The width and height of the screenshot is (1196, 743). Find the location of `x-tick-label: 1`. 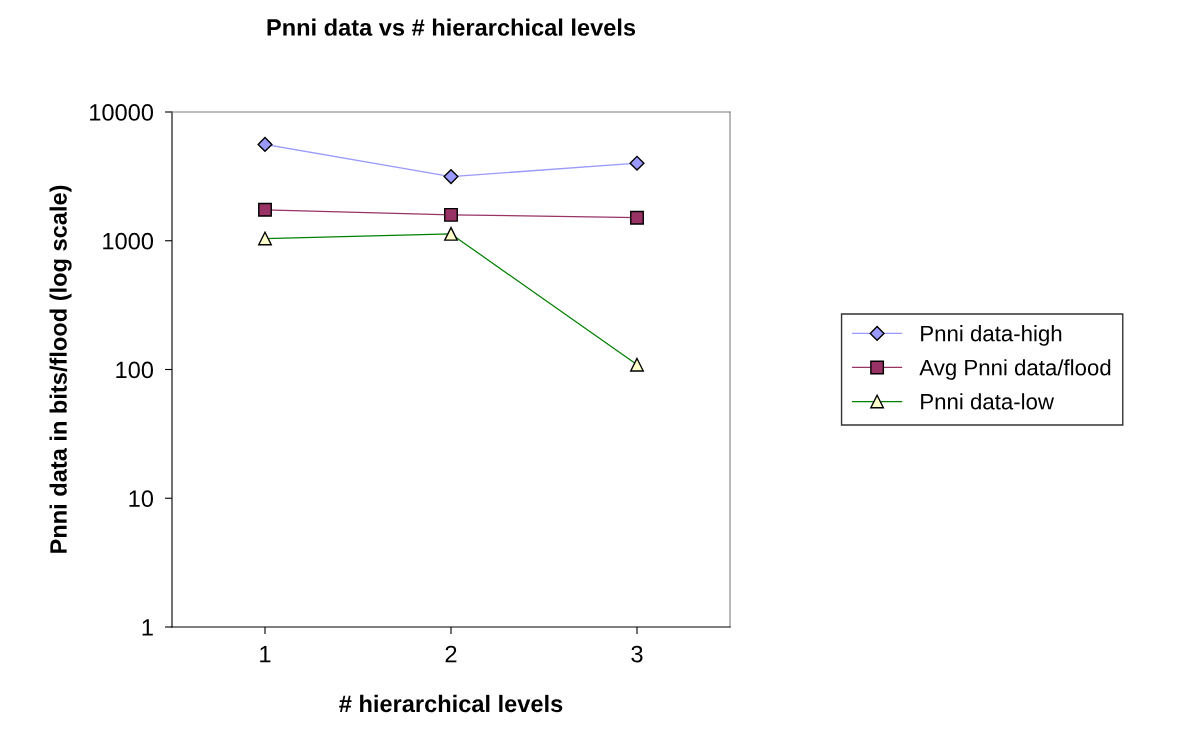

x-tick-label: 1 is located at coordinates (265, 654).